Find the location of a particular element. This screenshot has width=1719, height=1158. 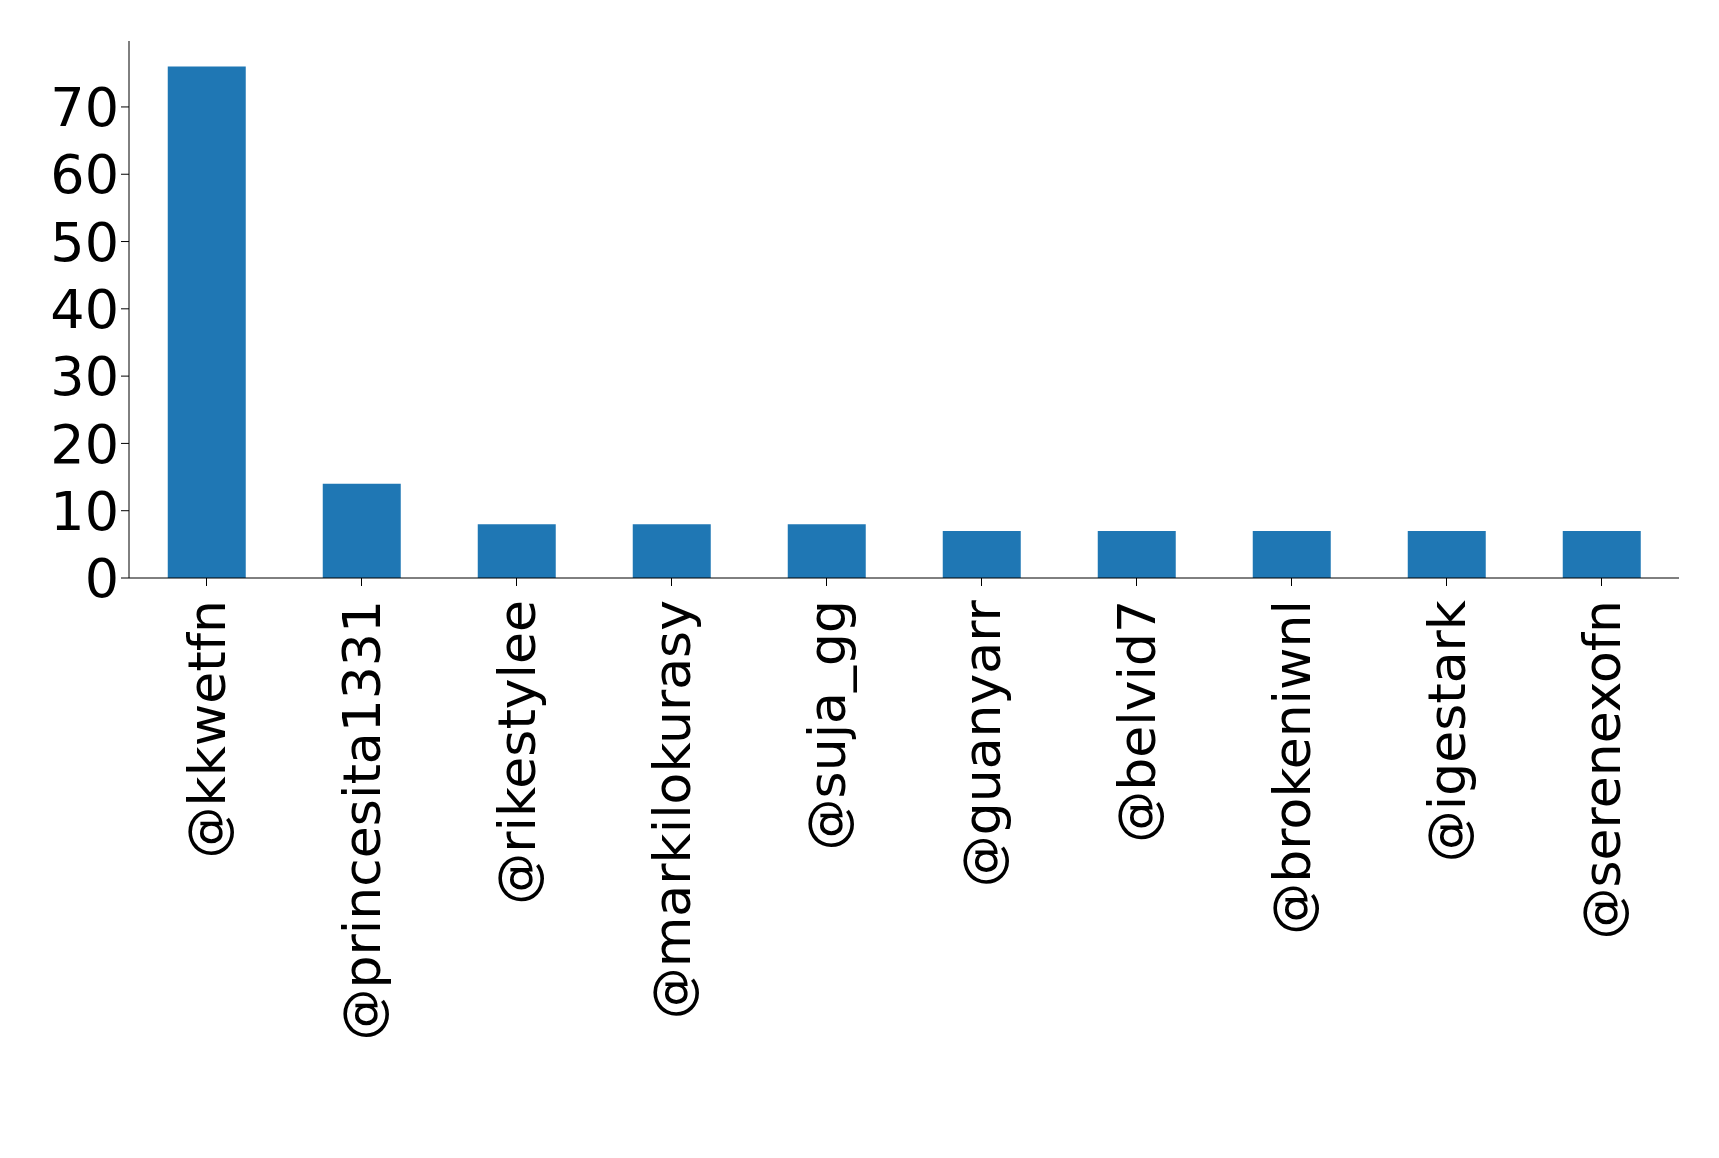

y-tick-label: 10 is located at coordinates (84, 511).